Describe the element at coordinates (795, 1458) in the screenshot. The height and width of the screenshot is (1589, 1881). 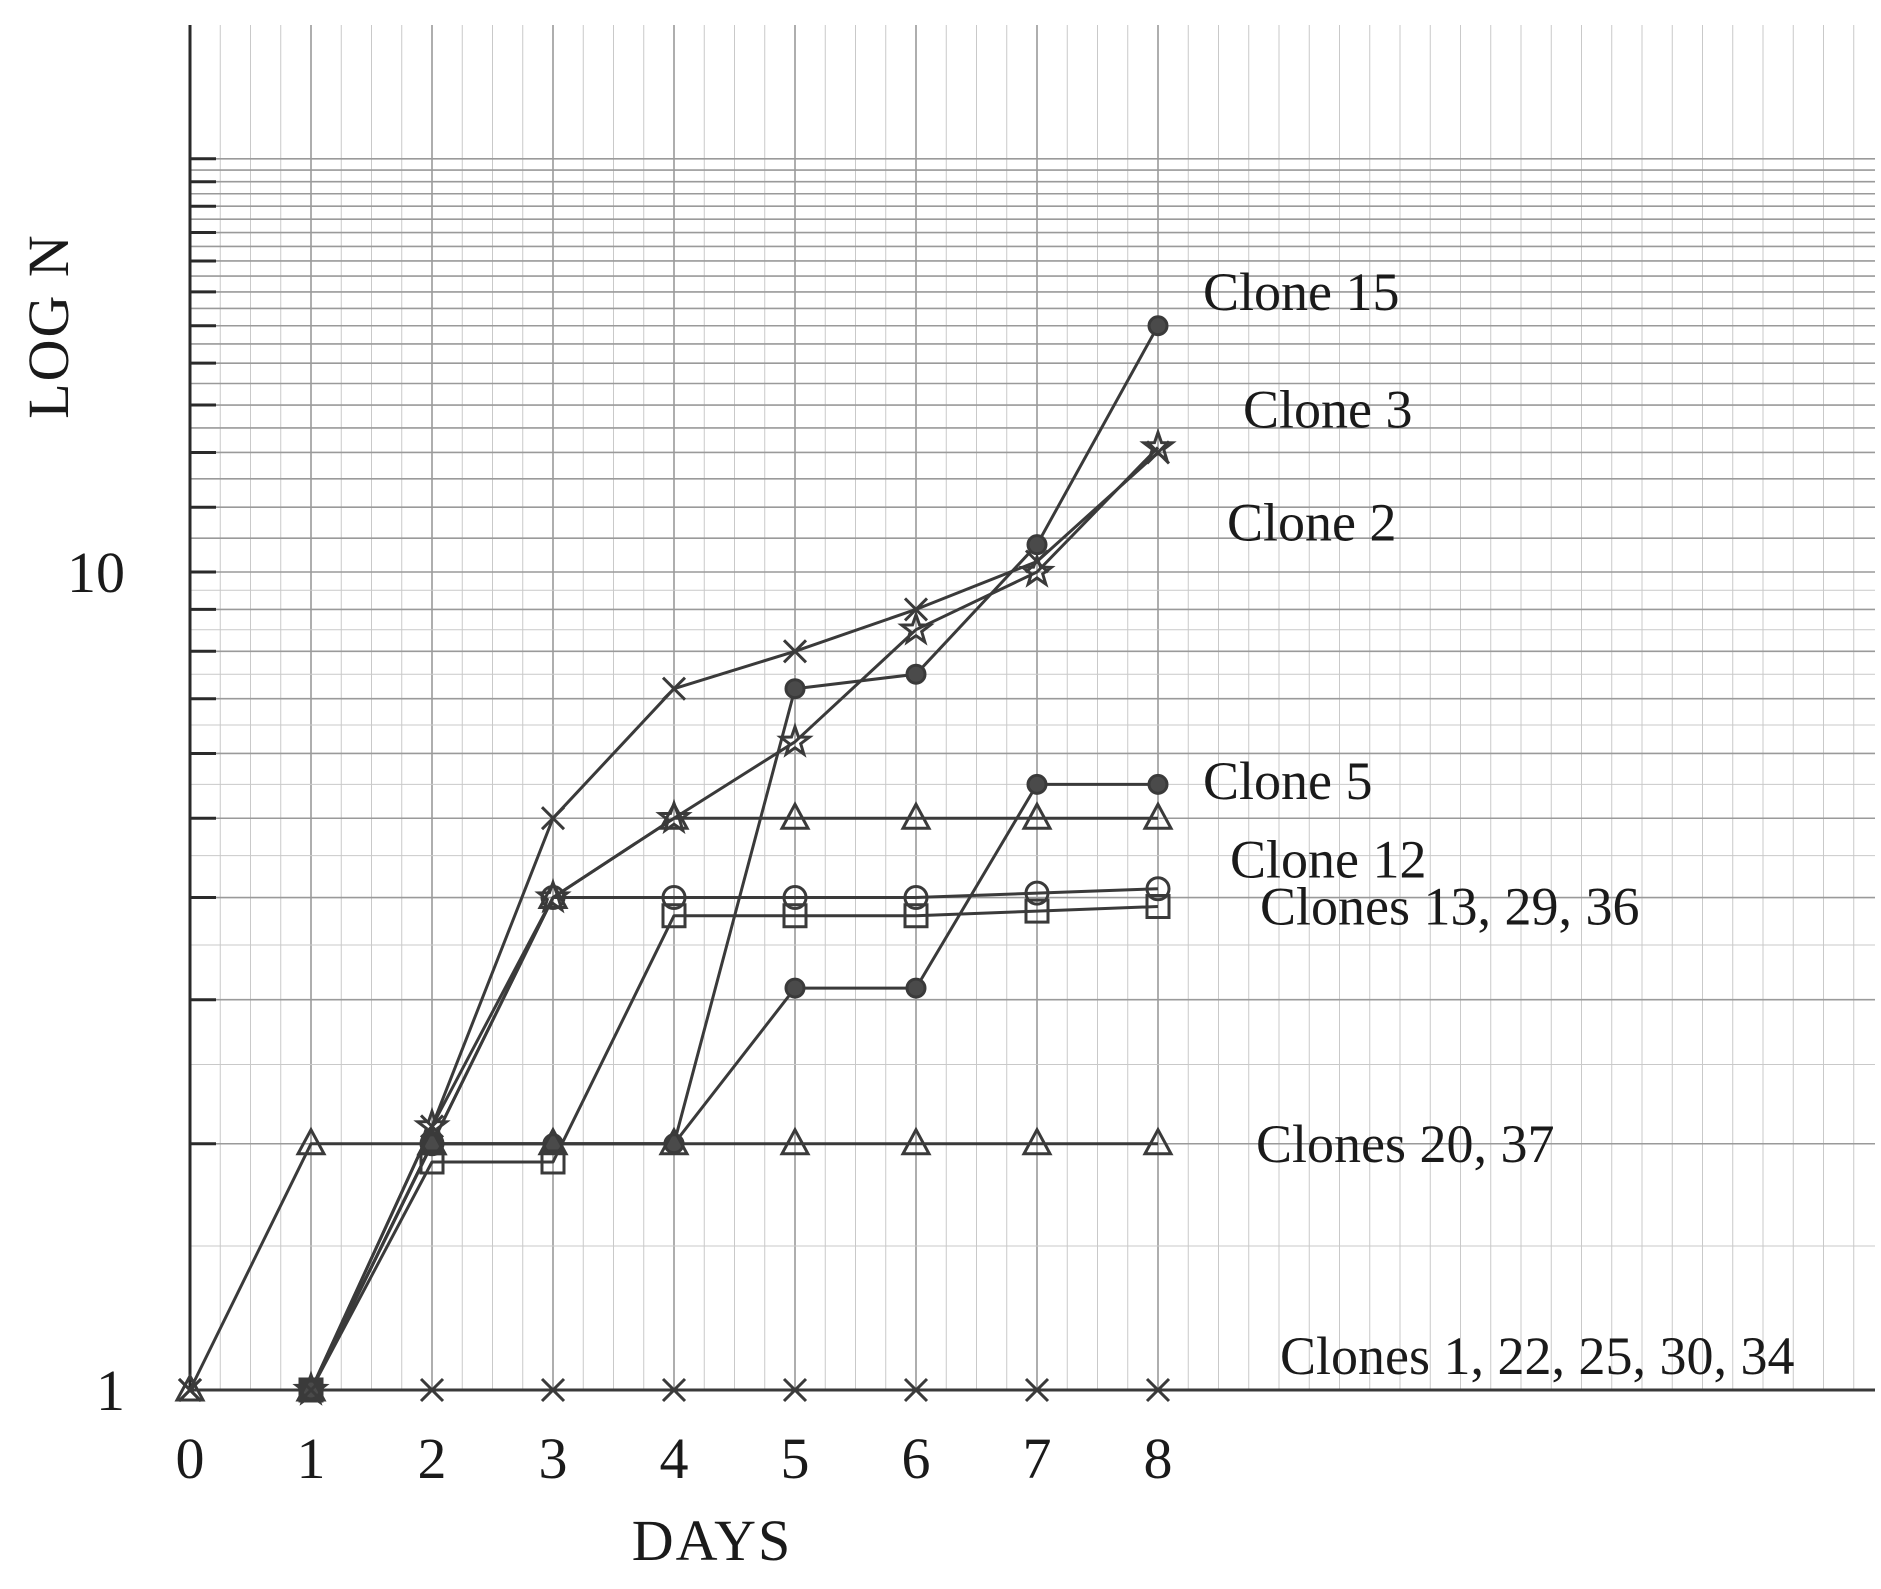
I see `x-tick-label: 5` at that location.